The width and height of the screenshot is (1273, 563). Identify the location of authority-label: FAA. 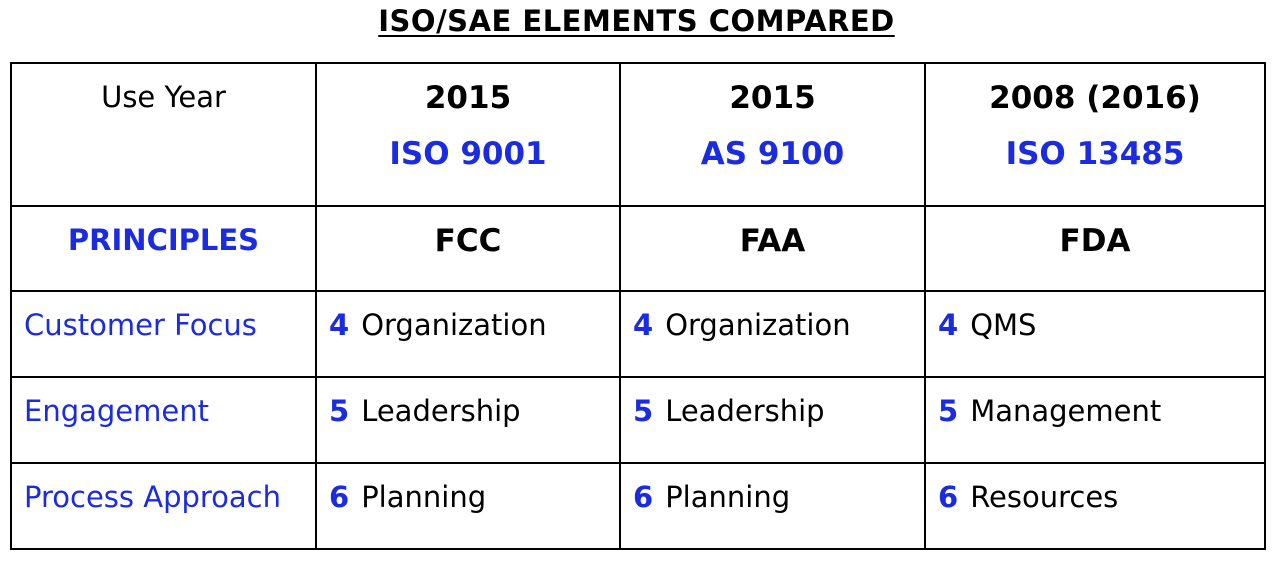
(772, 241).